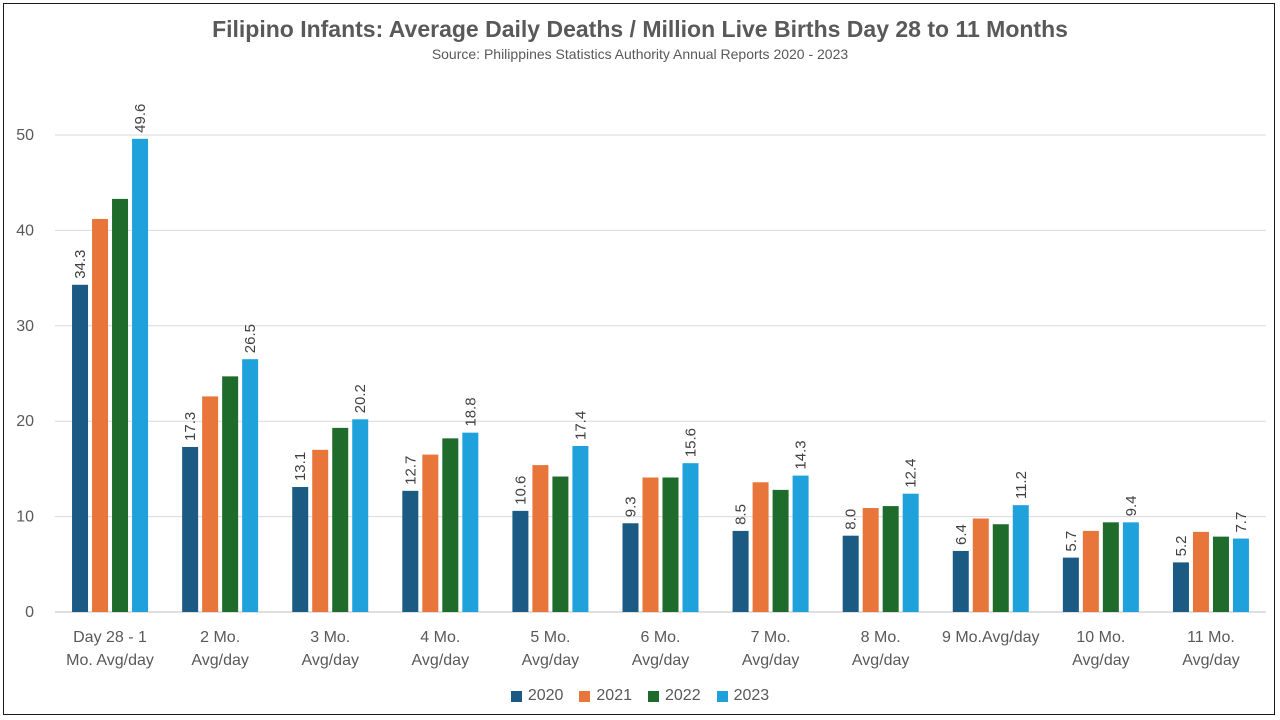  I want to click on category-label: 11 Mo., so click(1211, 637).